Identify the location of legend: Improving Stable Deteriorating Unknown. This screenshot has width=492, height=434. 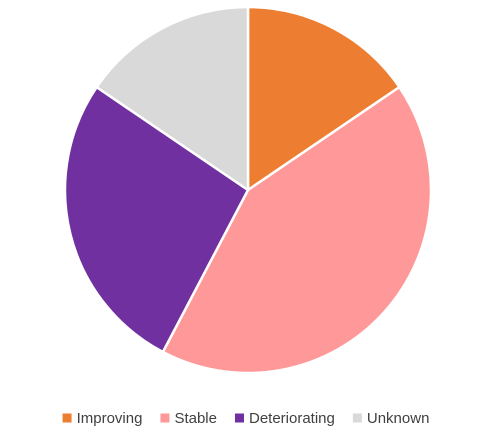
(246, 418).